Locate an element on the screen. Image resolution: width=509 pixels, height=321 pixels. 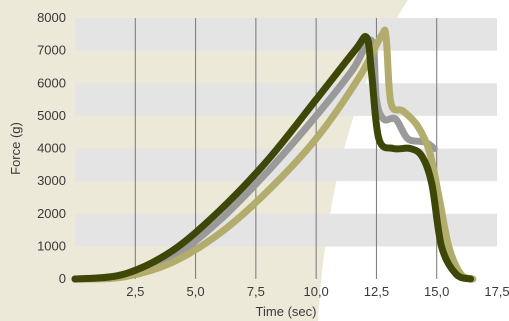
x-tick-labels: 2,5 5,0 7,5 10,0 12,5 15,0 17,5 is located at coordinates (317, 291).